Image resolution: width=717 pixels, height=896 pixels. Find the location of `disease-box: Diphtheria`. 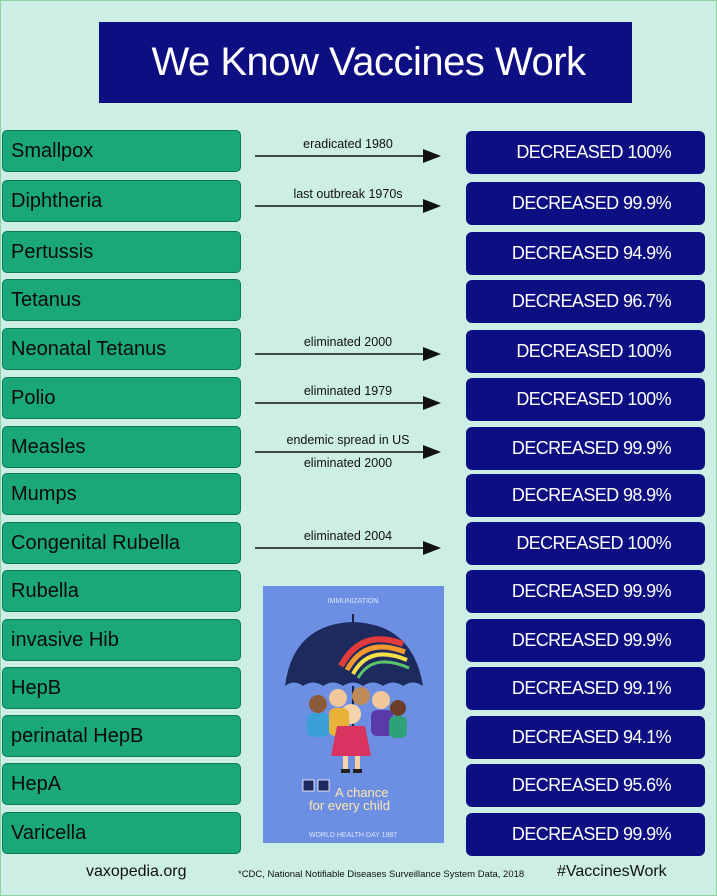

disease-box: Diphtheria is located at coordinates (121, 201).